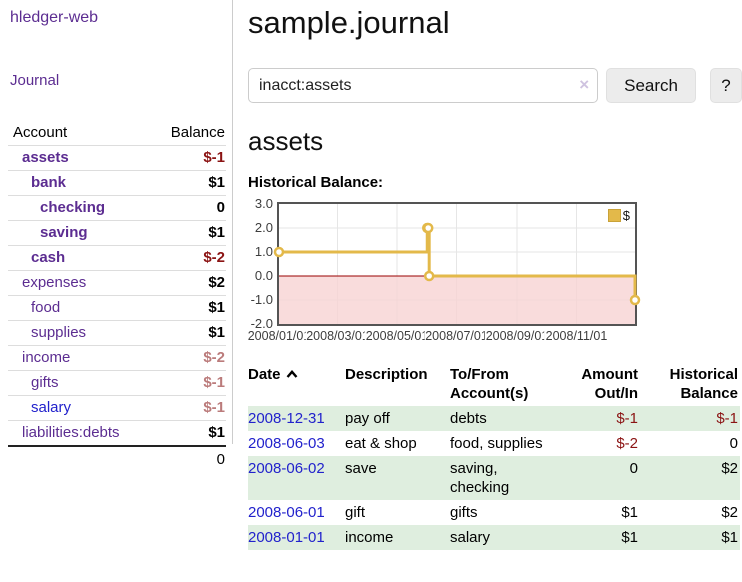  I want to click on register-accounts: saving, checking, so click(480, 478).